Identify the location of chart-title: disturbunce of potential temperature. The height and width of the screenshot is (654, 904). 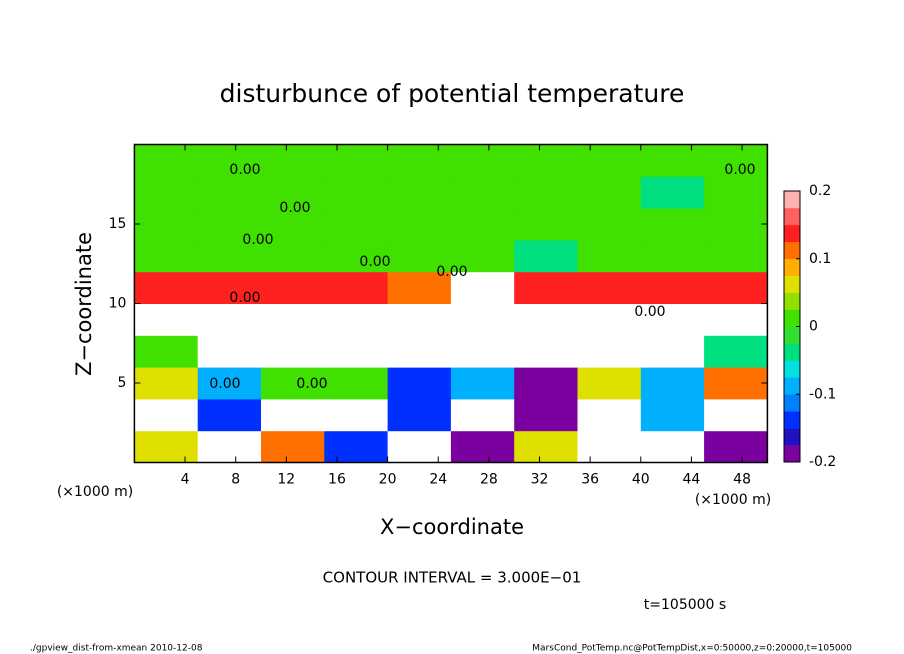
(452, 93).